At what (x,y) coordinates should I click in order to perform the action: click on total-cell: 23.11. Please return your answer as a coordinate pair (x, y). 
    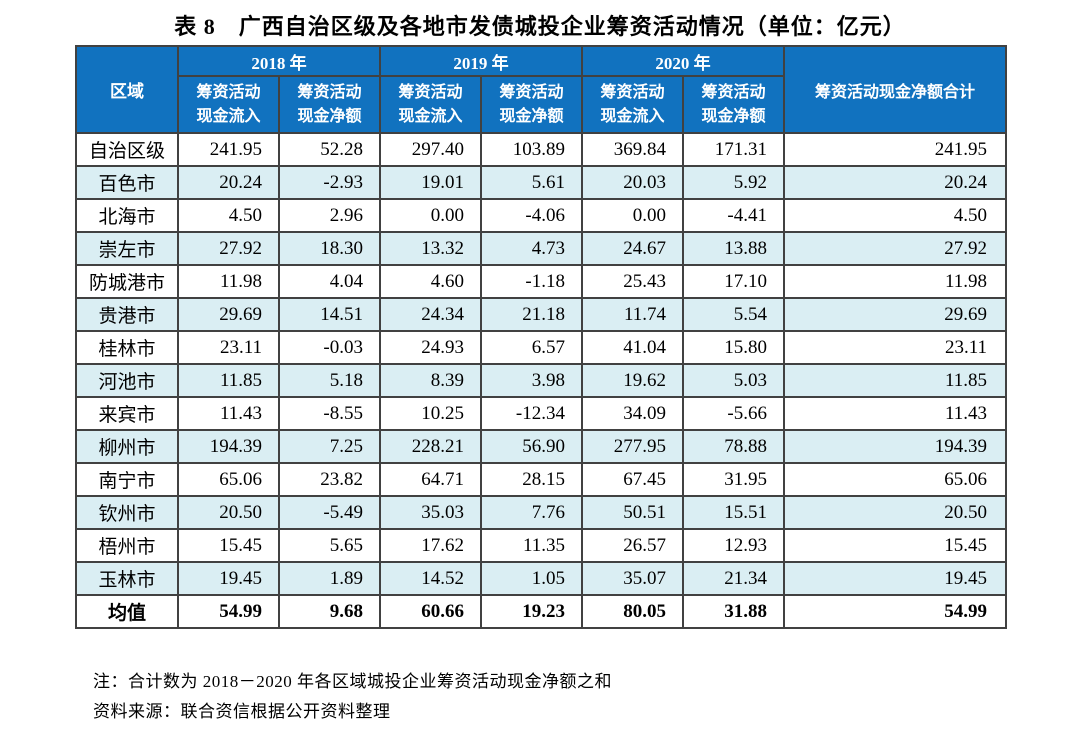
    Looking at the image, I should click on (895, 347).